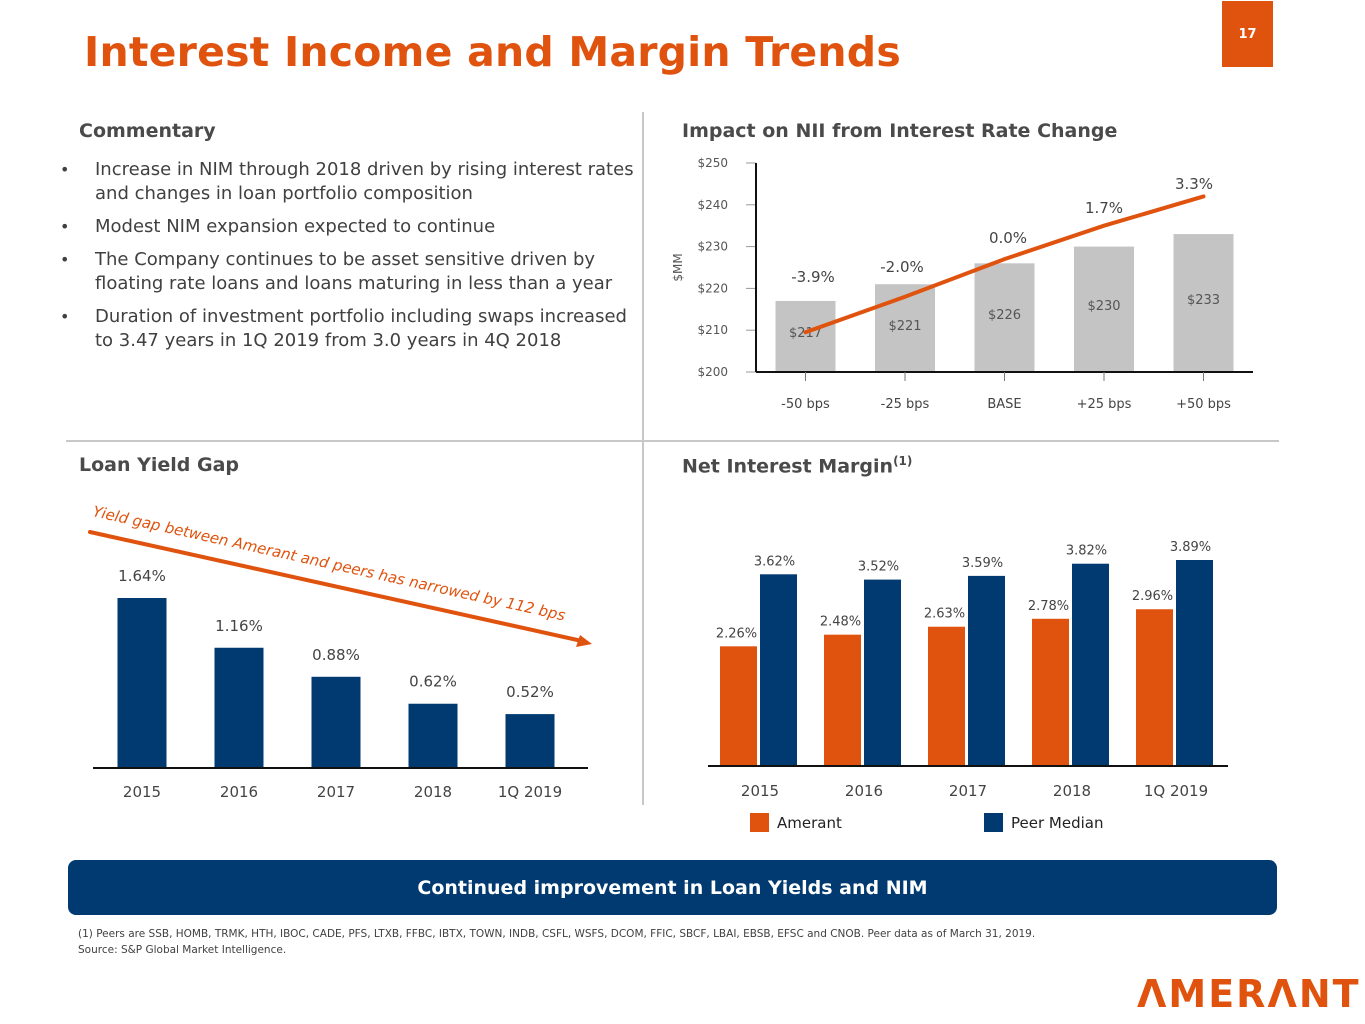  I want to click on legend-swatch-peer-median, so click(993, 822).